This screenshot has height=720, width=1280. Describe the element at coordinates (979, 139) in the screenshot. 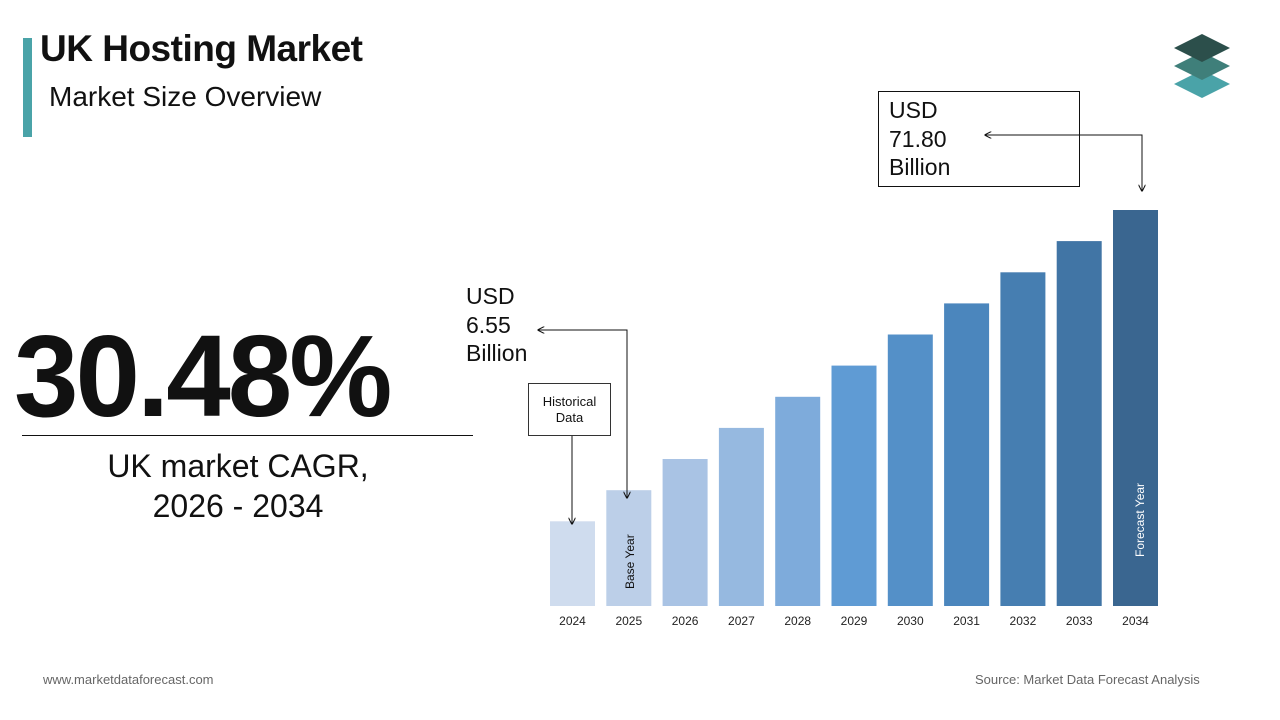

I see `end-value-callout: USD 71.80 Billion` at that location.